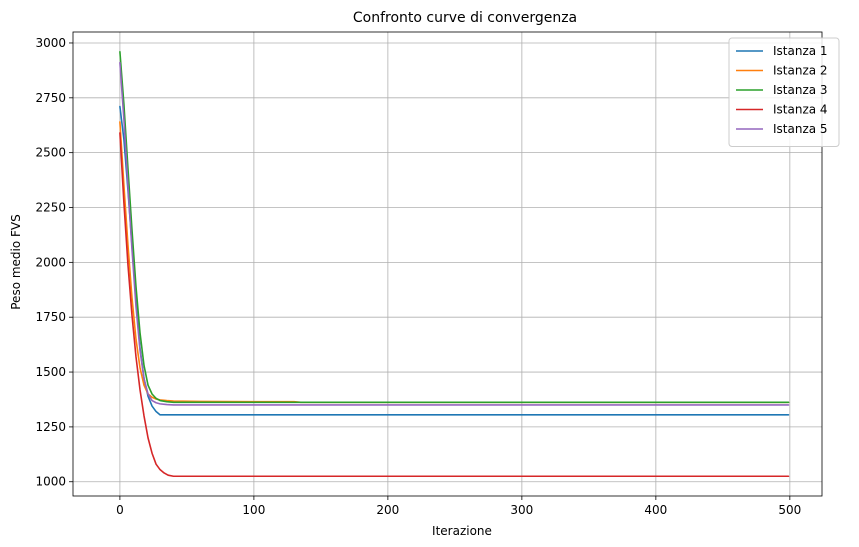  Describe the element at coordinates (50, 208) in the screenshot. I see `y-tick-label: 2250` at that location.